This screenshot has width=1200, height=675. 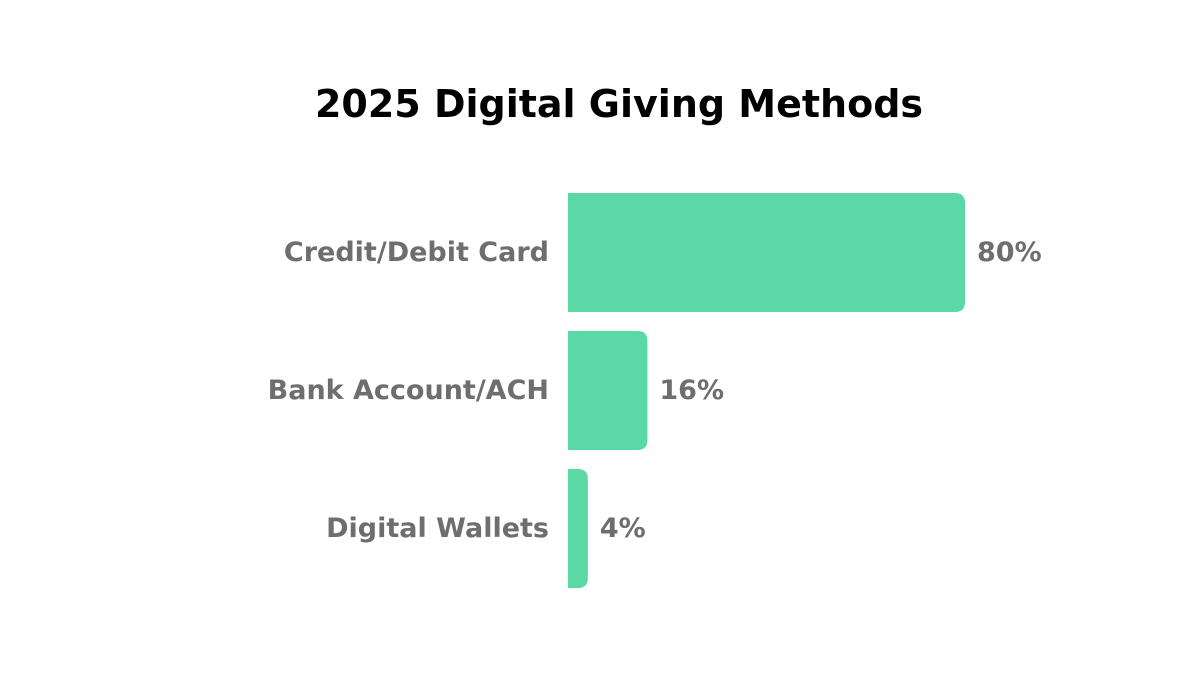 I want to click on value-label-bank-account-ach: 16%, so click(x=691, y=390).